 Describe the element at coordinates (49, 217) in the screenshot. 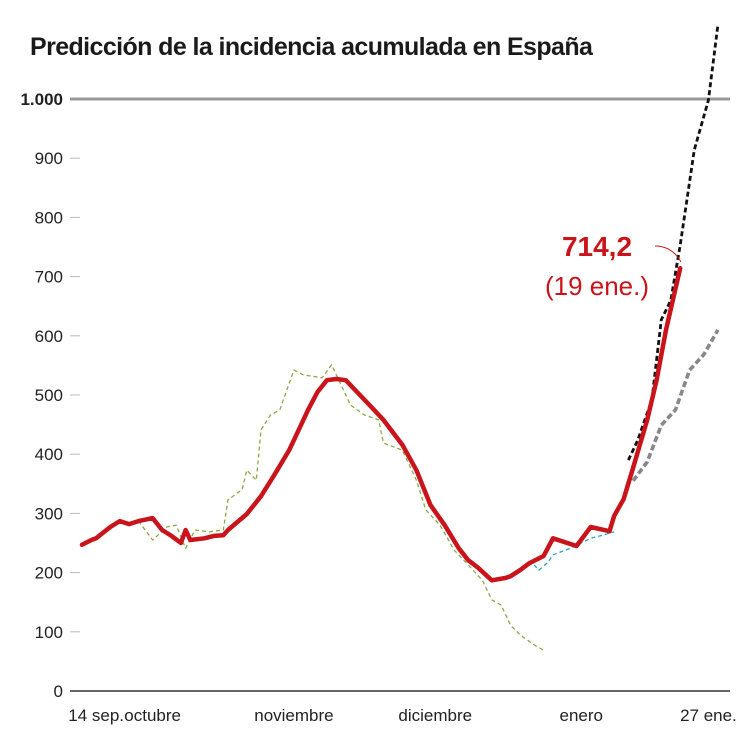

I see `y-tick-label: 800` at that location.